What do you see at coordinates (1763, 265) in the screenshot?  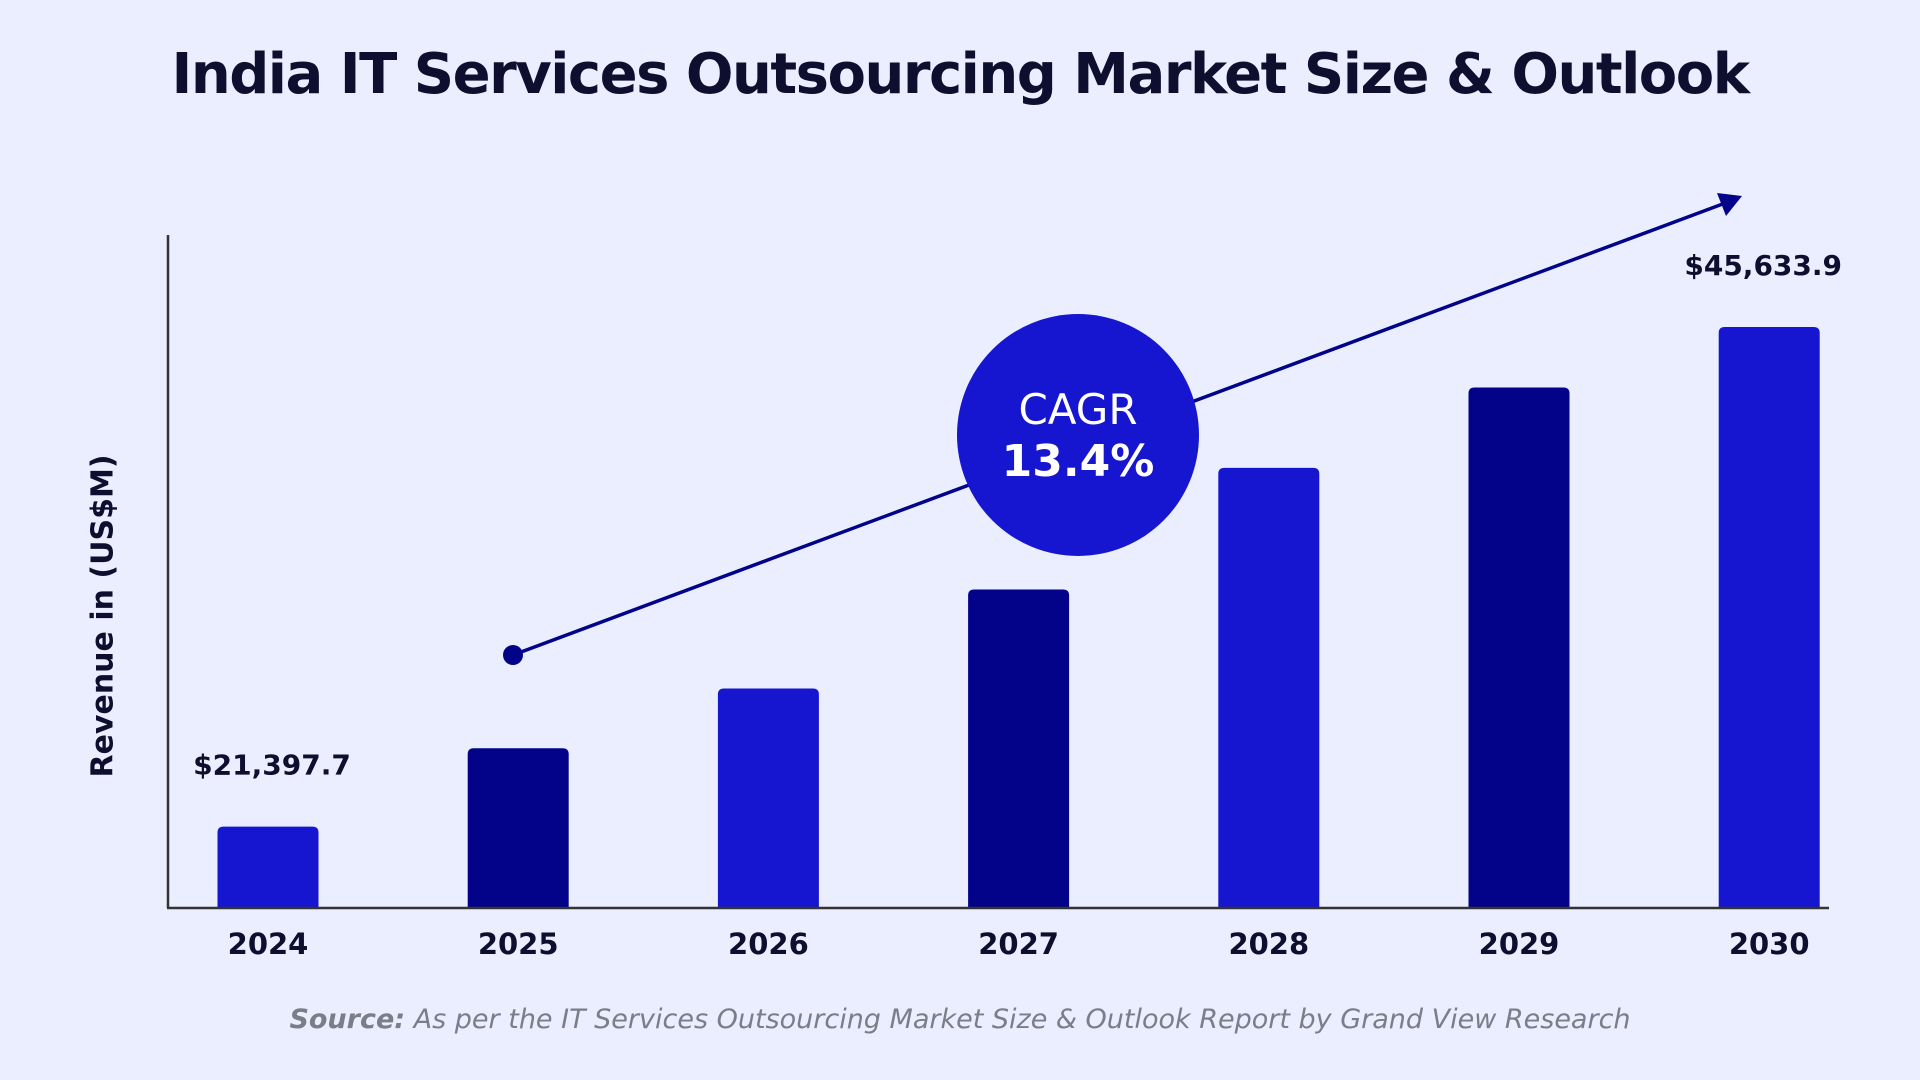 I see `data-label-2030: $45,633.9` at bounding box center [1763, 265].